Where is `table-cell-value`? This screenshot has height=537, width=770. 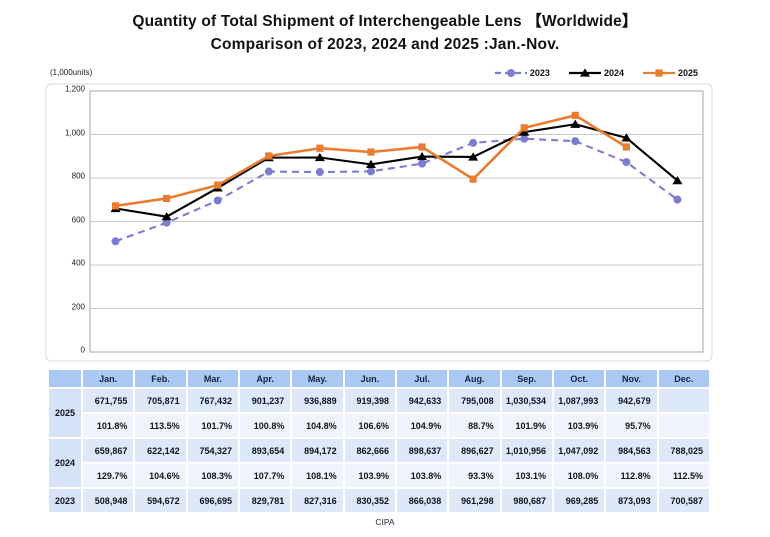
table-cell-value is located at coordinates (683, 400).